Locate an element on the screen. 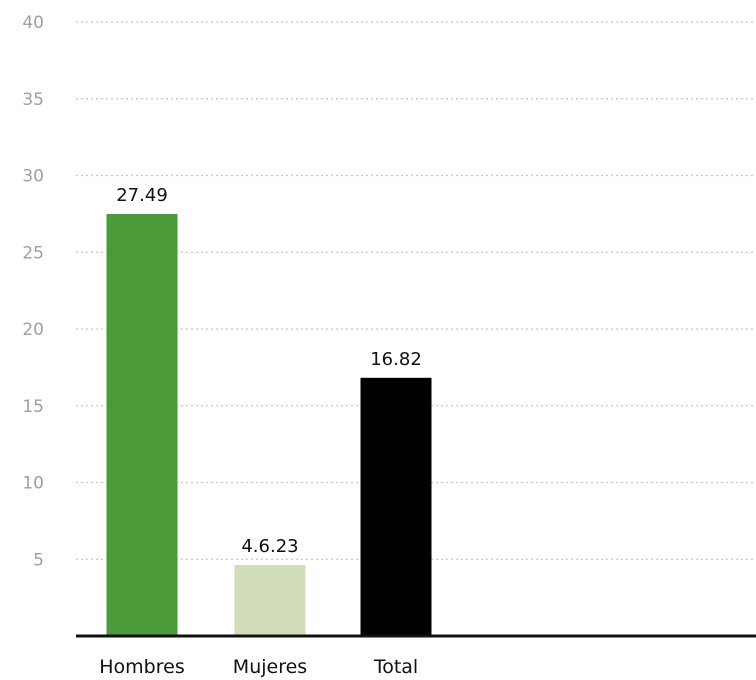  bar-hombres is located at coordinates (142, 425).